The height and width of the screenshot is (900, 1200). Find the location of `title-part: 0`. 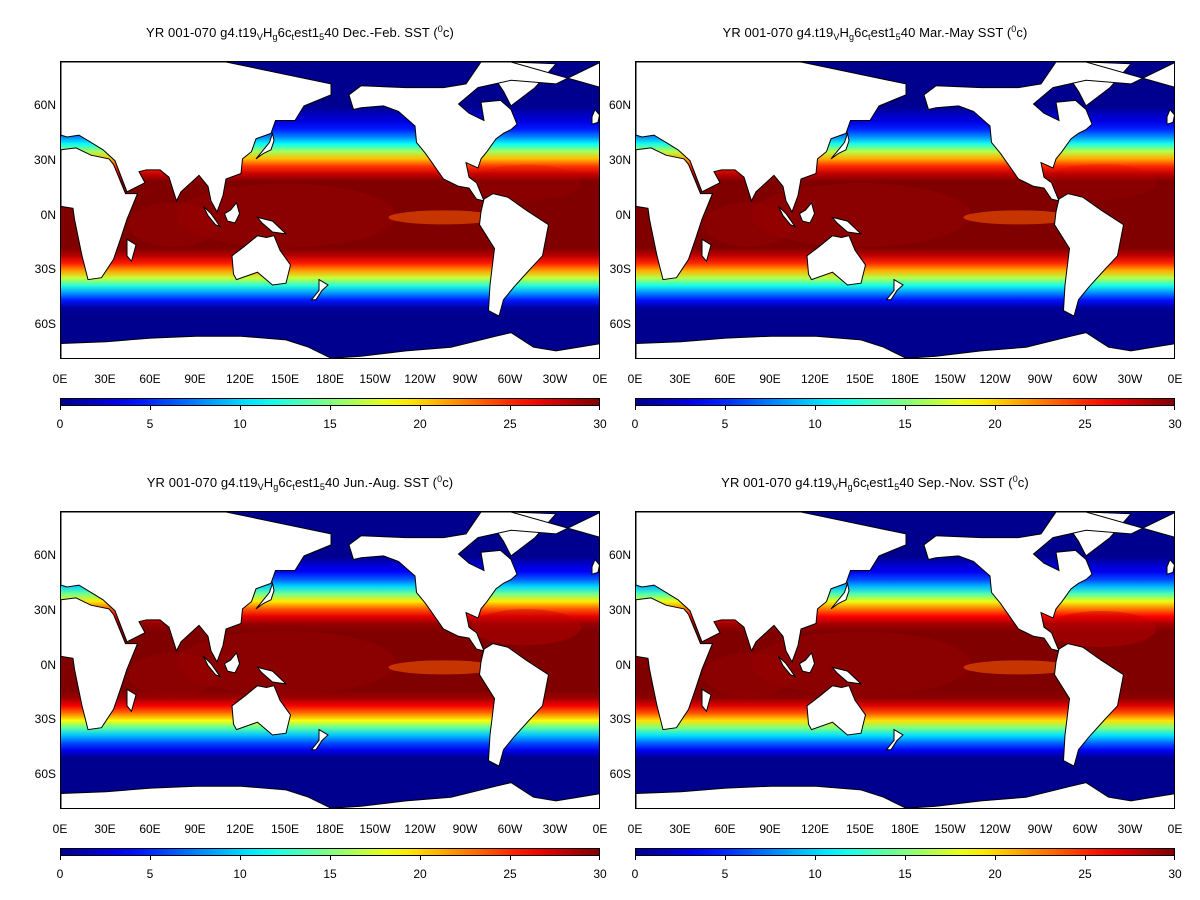

title-part: 0 is located at coordinates (440, 29).